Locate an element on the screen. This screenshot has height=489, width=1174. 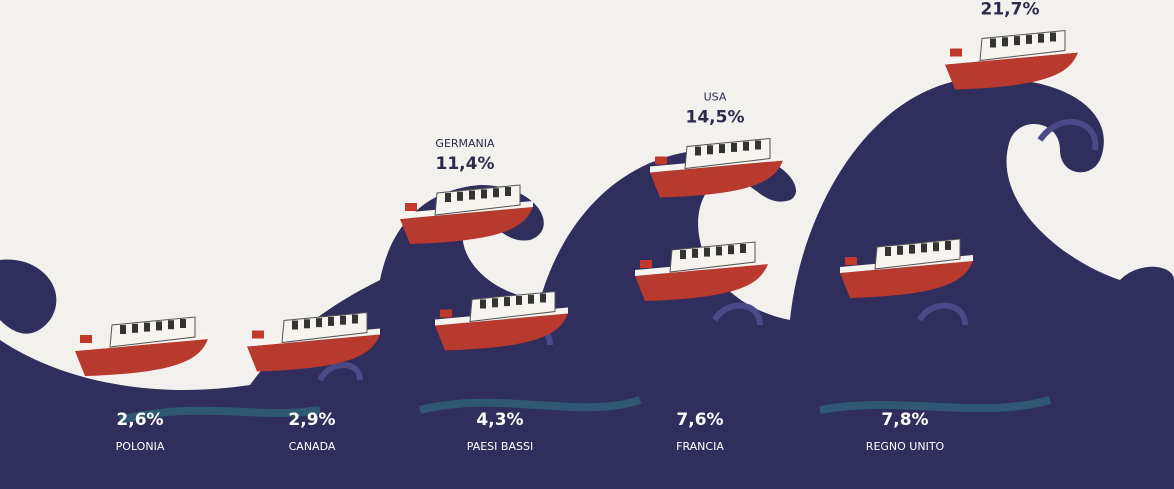
value-label: 11,4% is located at coordinates (465, 164).